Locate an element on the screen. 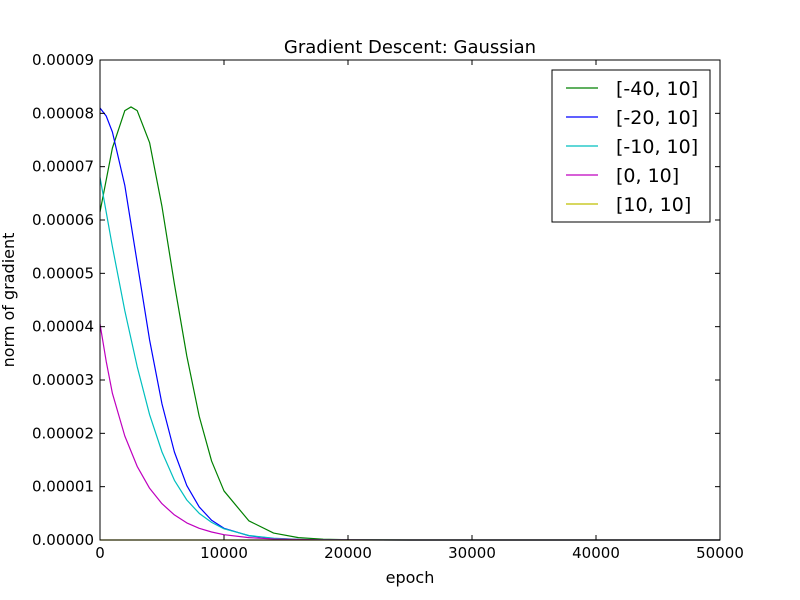 The width and height of the screenshot is (800, 600). y-tick-label: 0.00009 is located at coordinates (63, 60).